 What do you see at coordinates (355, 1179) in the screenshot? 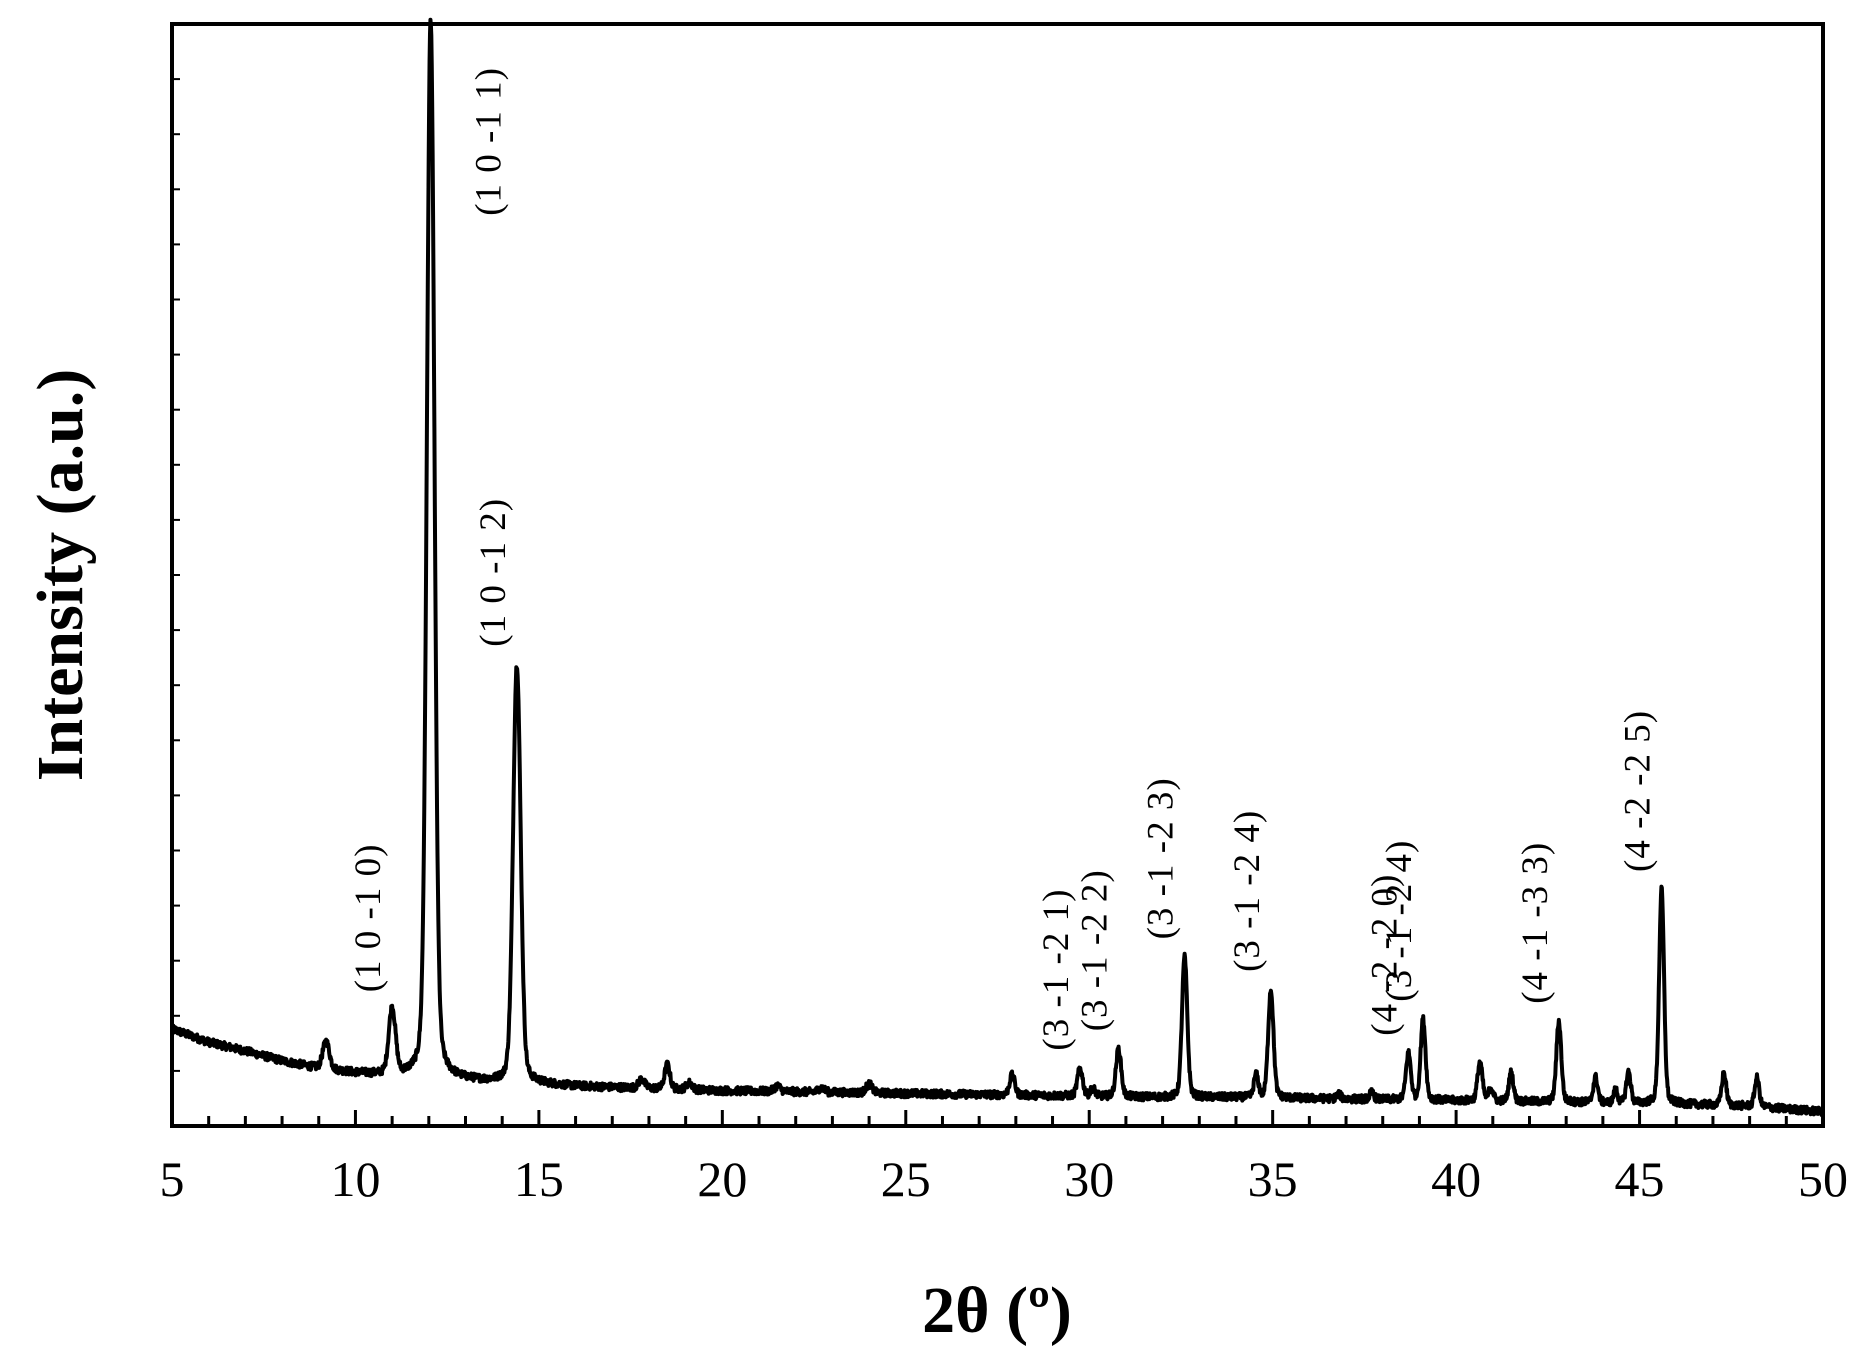
I see `x-tick-label: 10` at bounding box center [355, 1179].